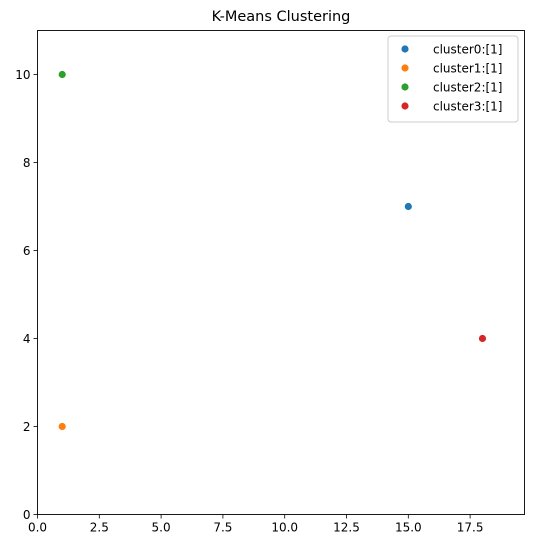 The image size is (537, 548). I want to click on y-tick-label: 0, so click(27, 515).